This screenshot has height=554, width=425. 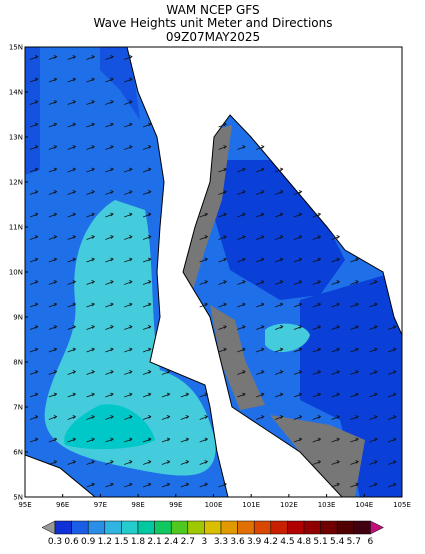 I want to click on wave-zone, so click(x=109, y=427).